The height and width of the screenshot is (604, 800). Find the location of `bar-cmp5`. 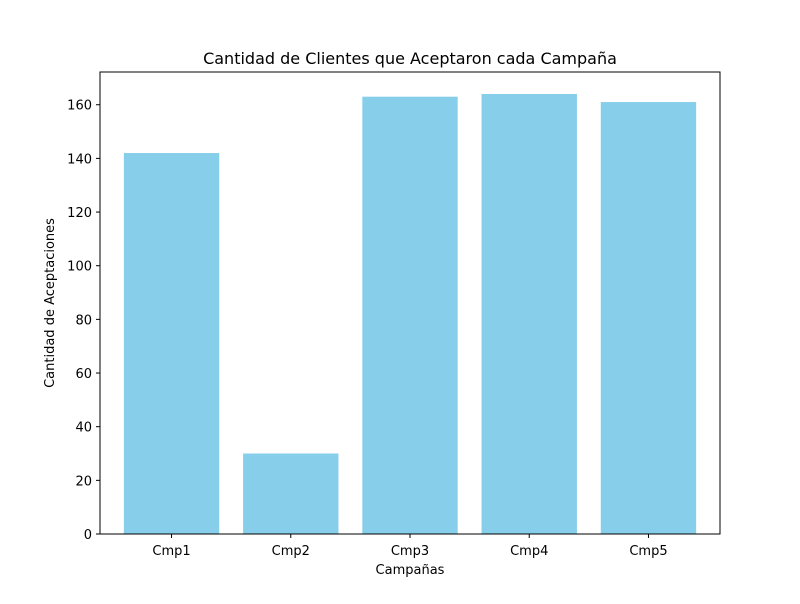

bar-cmp5 is located at coordinates (648, 318).